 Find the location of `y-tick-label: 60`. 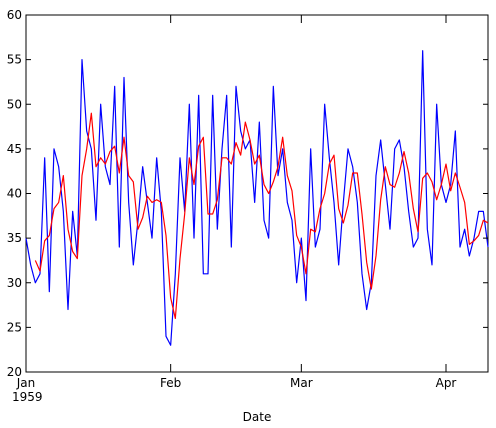

y-tick-label: 60 is located at coordinates (14, 15).